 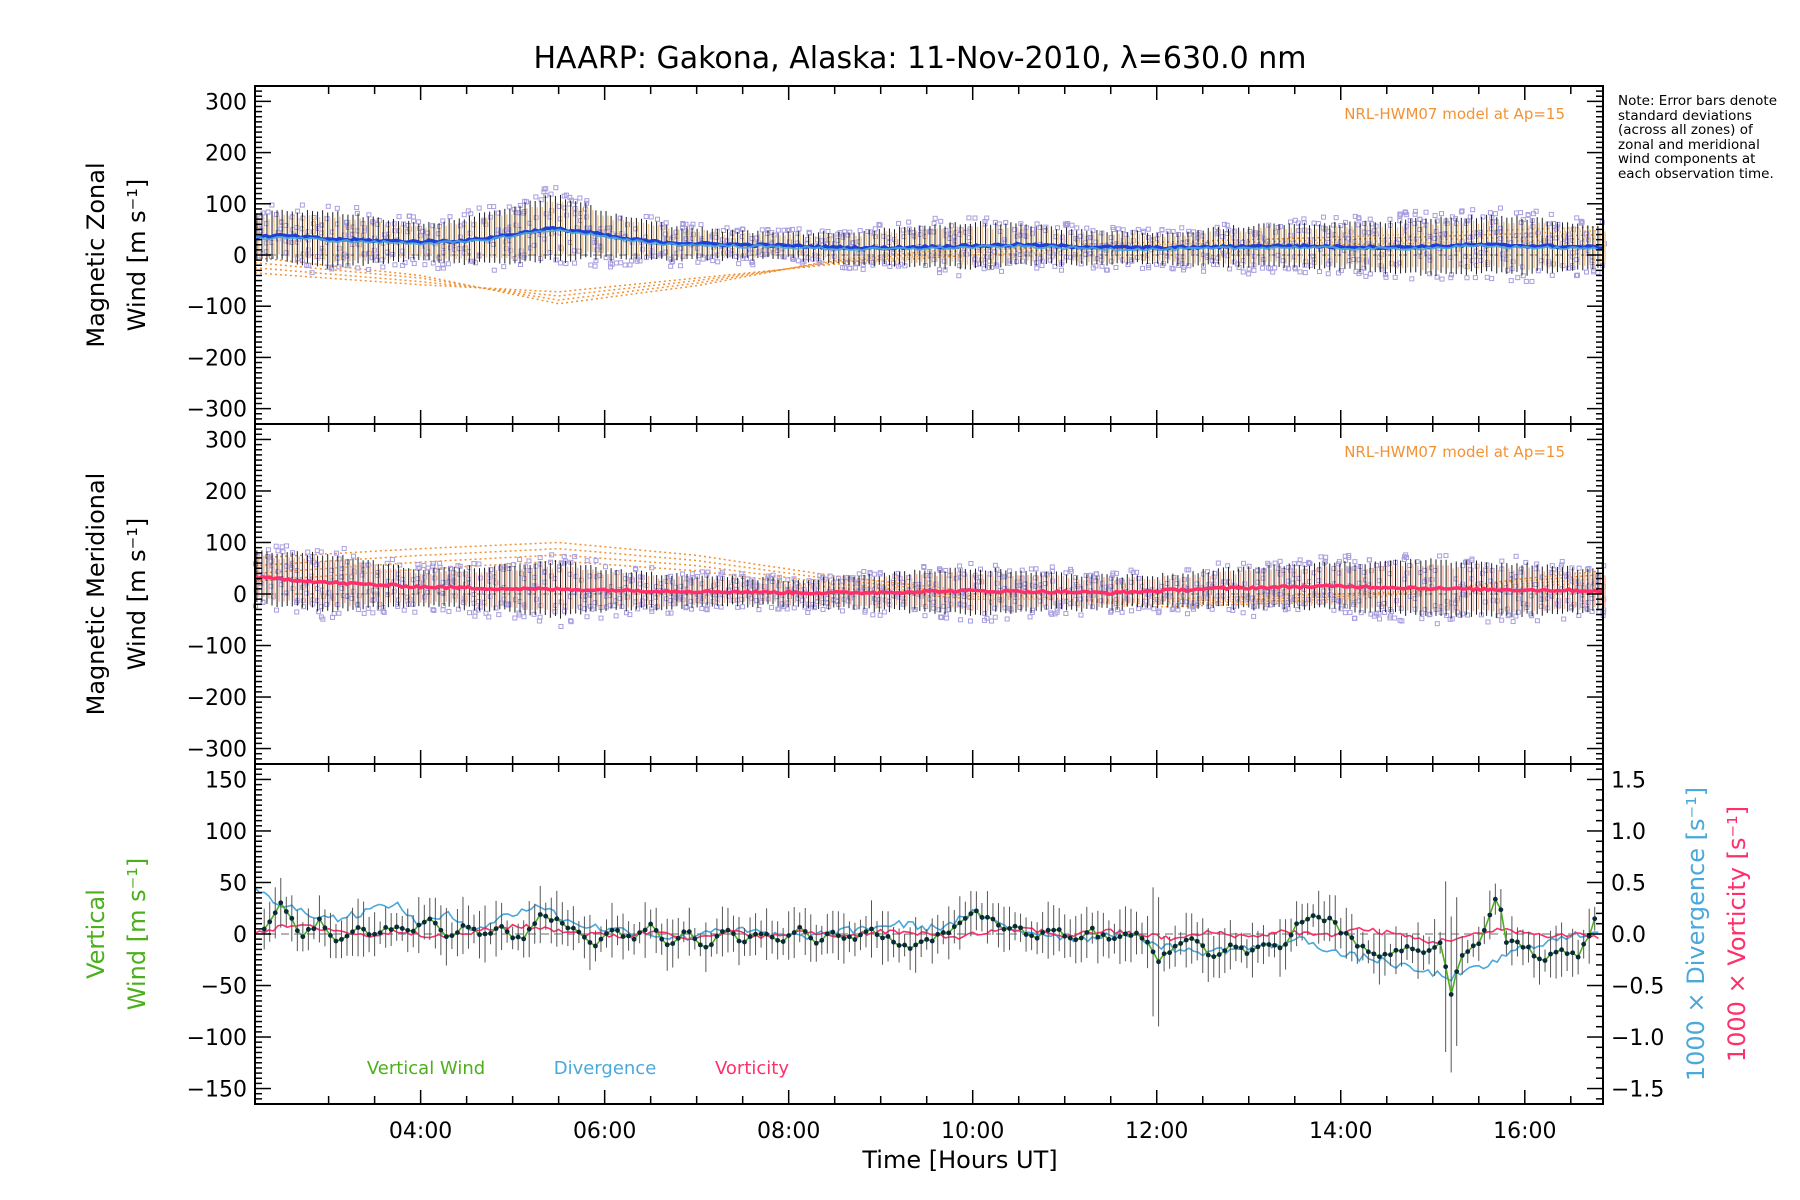 I want to click on y-tick-label: 300, so click(x=226, y=440).